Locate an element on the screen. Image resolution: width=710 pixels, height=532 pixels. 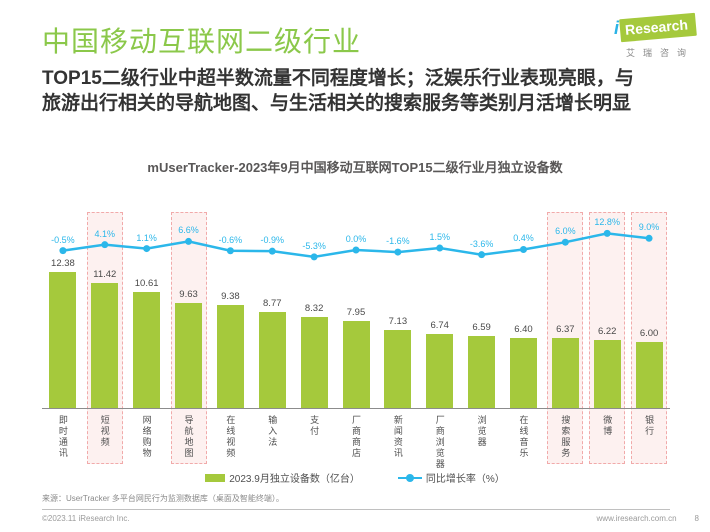
growth-rate-label: -3.6% is located at coordinates (481, 243).